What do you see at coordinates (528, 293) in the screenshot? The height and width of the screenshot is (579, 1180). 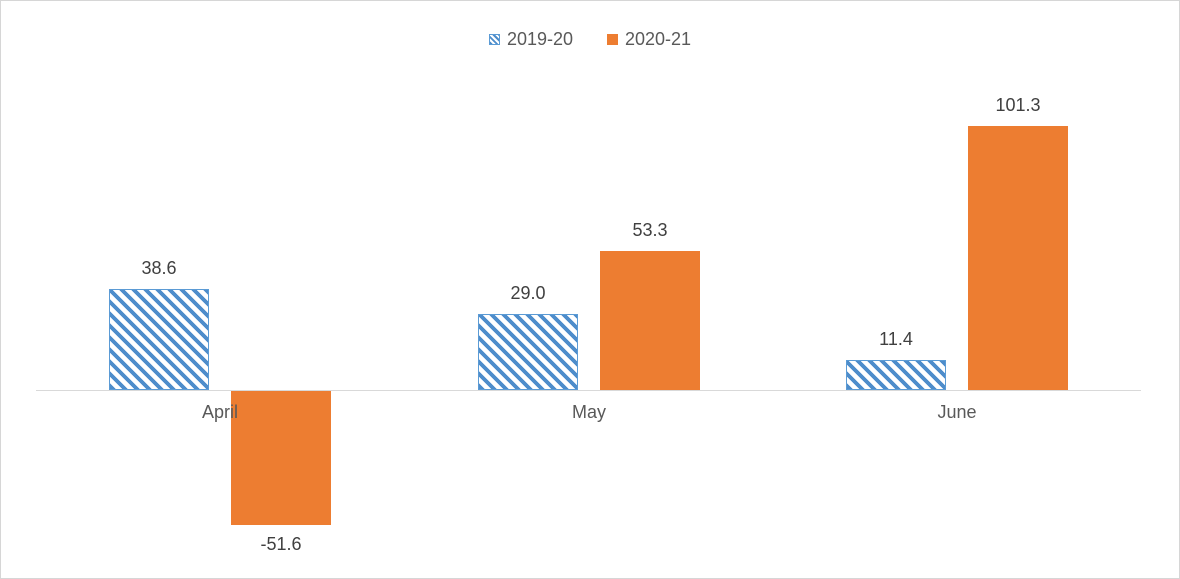 I see `data-label-2019-20-may: 29.0` at bounding box center [528, 293].